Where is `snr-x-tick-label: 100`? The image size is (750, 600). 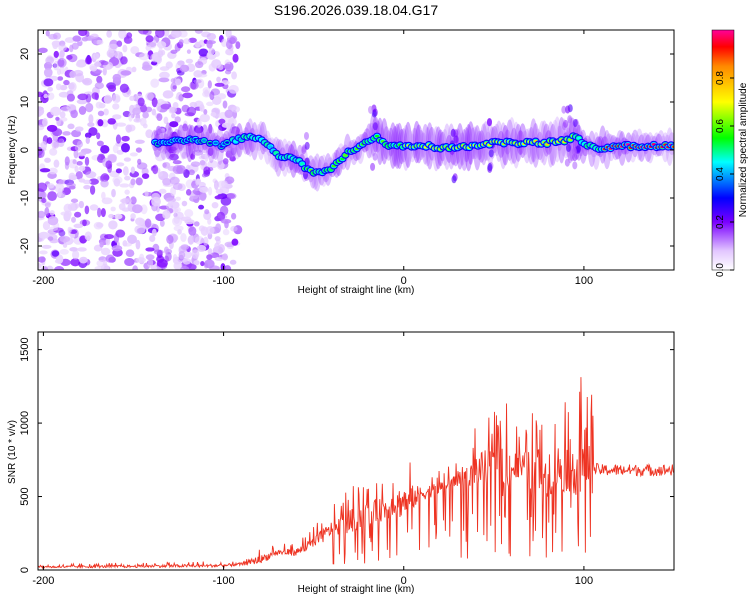 snr-x-tick-label: 100 is located at coordinates (584, 581).